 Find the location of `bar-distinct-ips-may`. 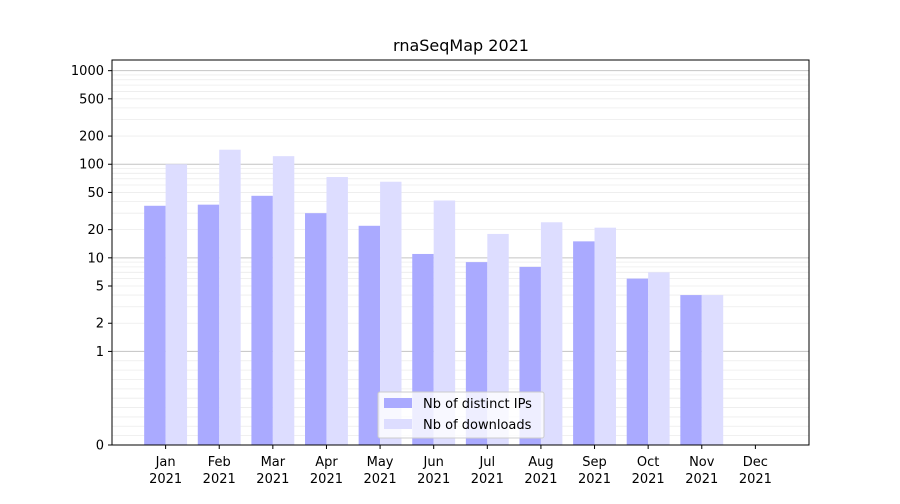

bar-distinct-ips-may is located at coordinates (369, 335).